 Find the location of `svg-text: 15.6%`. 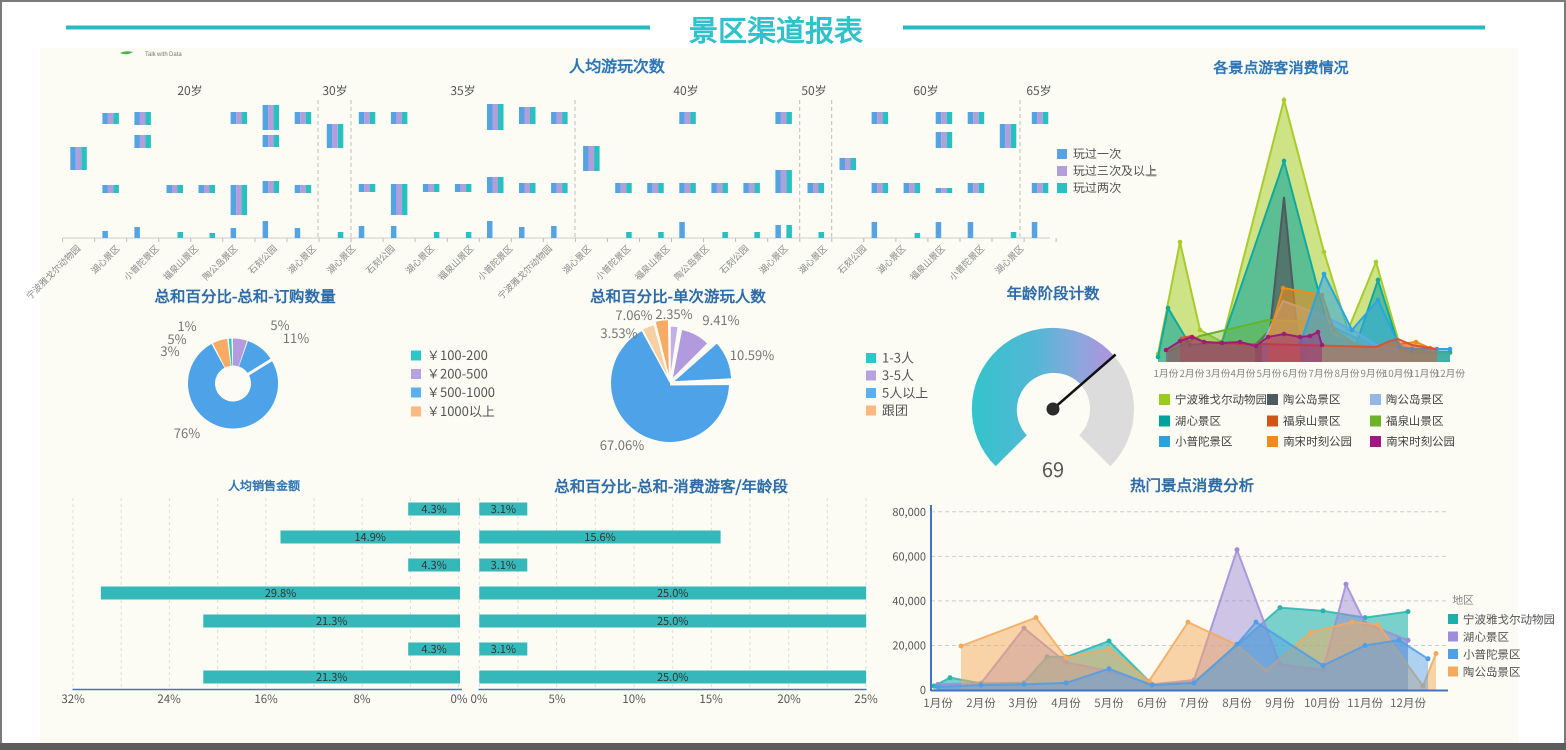

svg-text: 15.6% is located at coordinates (600, 537).